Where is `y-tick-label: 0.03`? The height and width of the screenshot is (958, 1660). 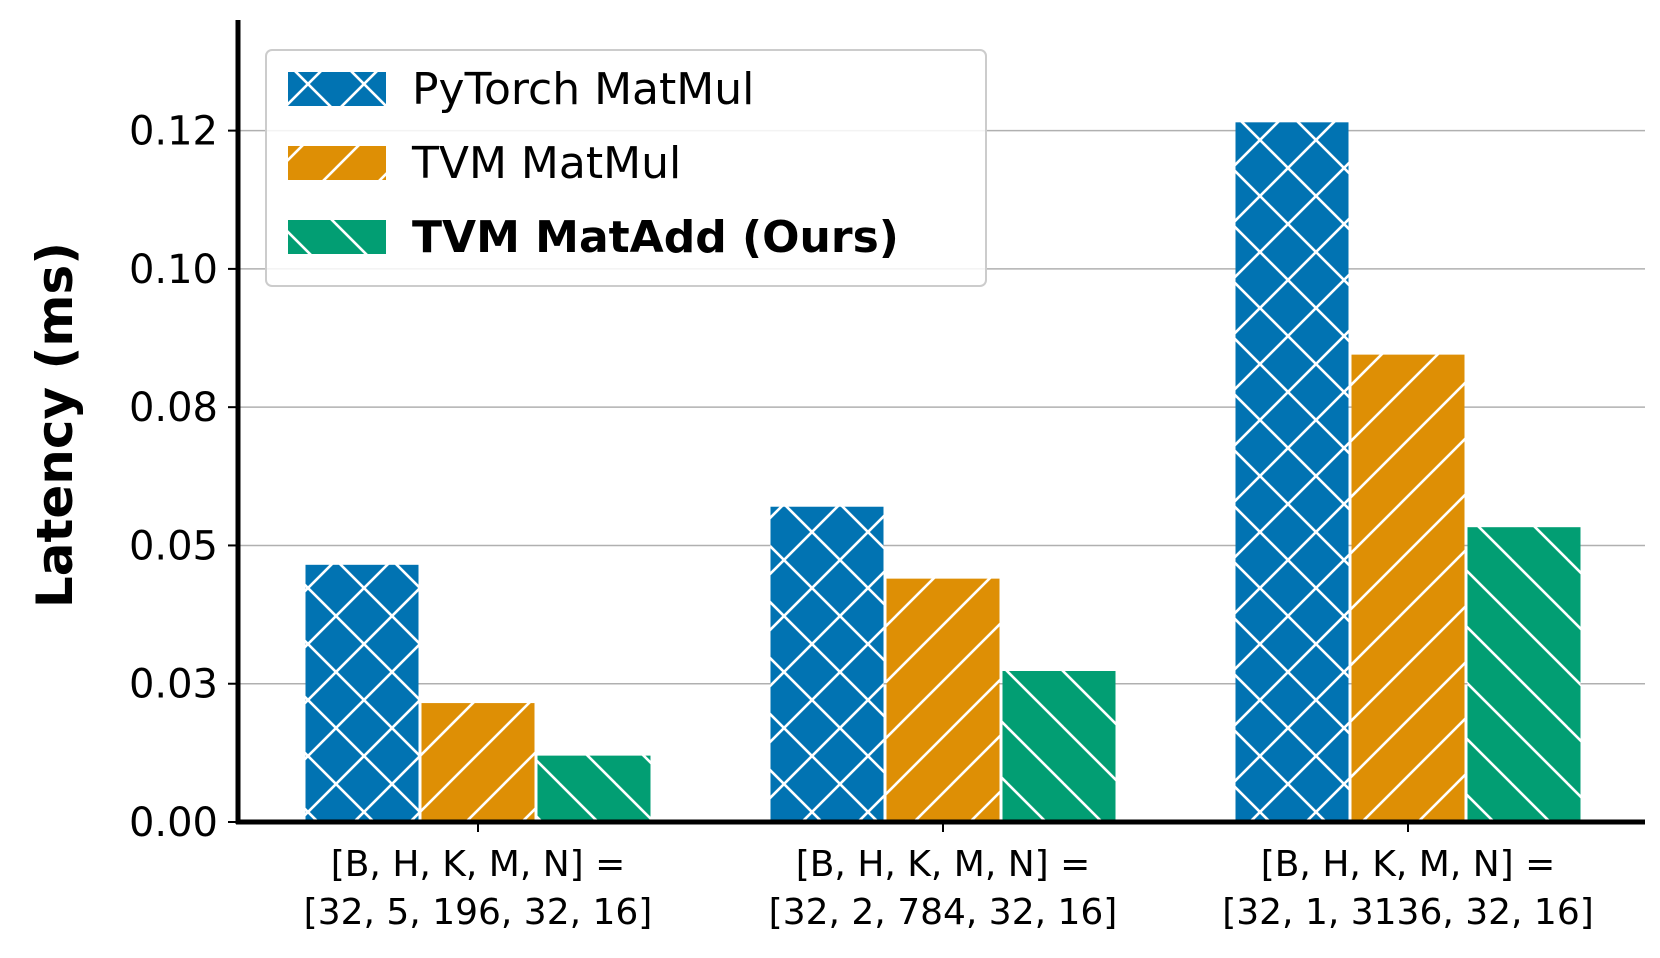
y-tick-label: 0.03 is located at coordinates (173, 685).